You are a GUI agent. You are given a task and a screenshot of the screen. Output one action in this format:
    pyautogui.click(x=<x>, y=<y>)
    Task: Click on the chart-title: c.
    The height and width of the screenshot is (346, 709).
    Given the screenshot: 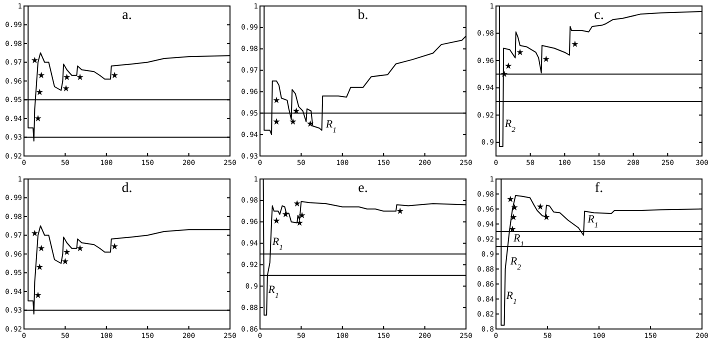 What is the action you would take?
    pyautogui.click(x=599, y=15)
    